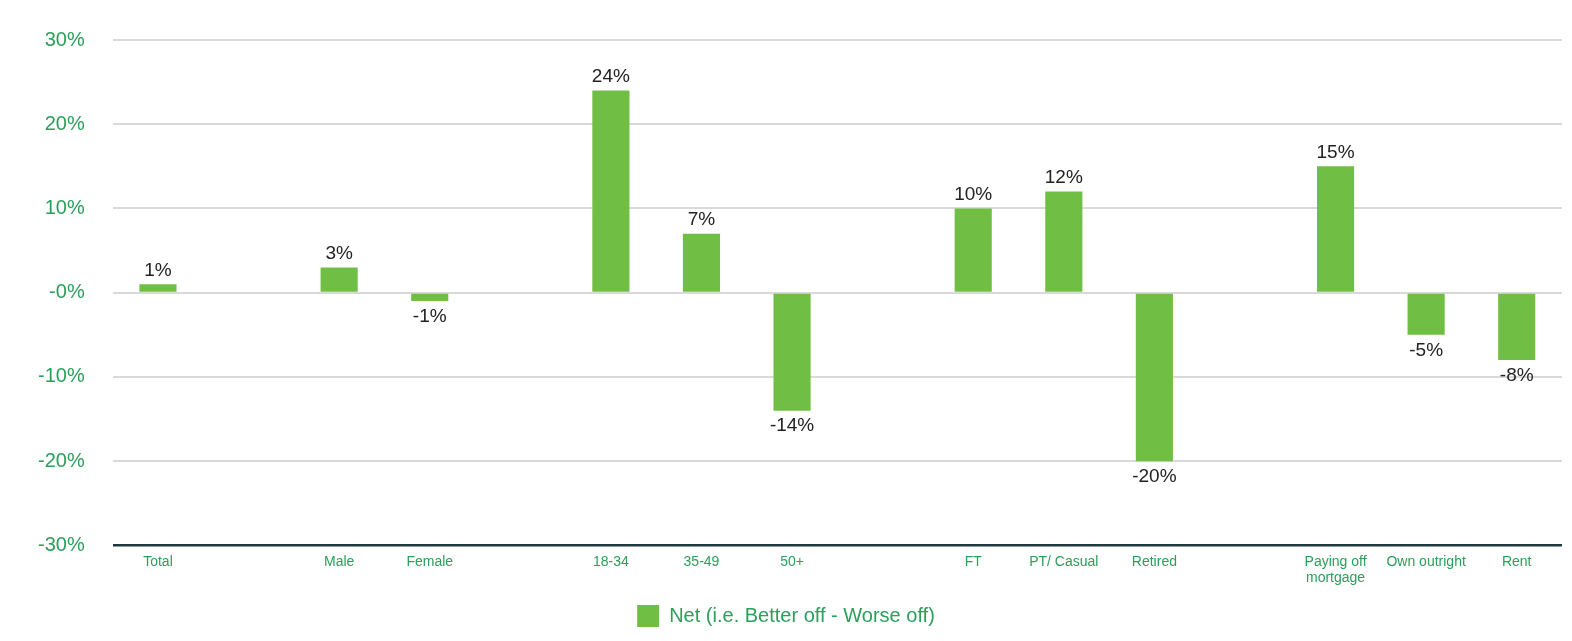 The width and height of the screenshot is (1572, 641). Describe the element at coordinates (611, 76) in the screenshot. I see `data-label: 24%` at that location.